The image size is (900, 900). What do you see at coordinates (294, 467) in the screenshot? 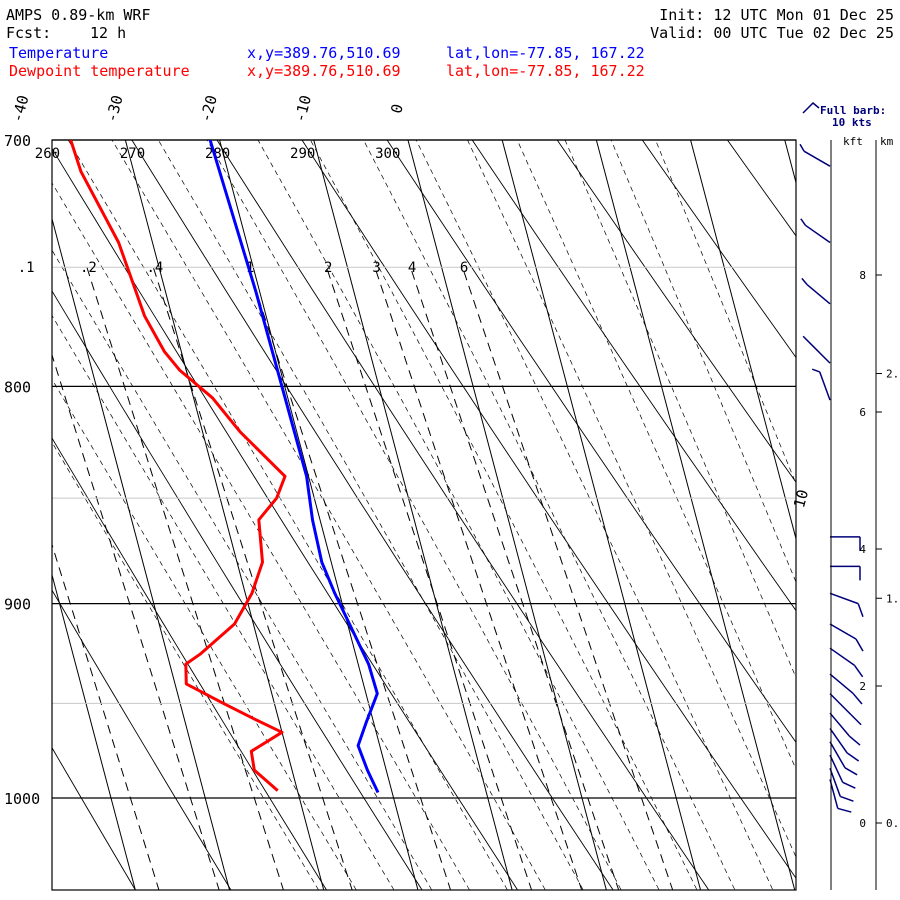
I see `temperature-profile-line` at bounding box center [294, 467].